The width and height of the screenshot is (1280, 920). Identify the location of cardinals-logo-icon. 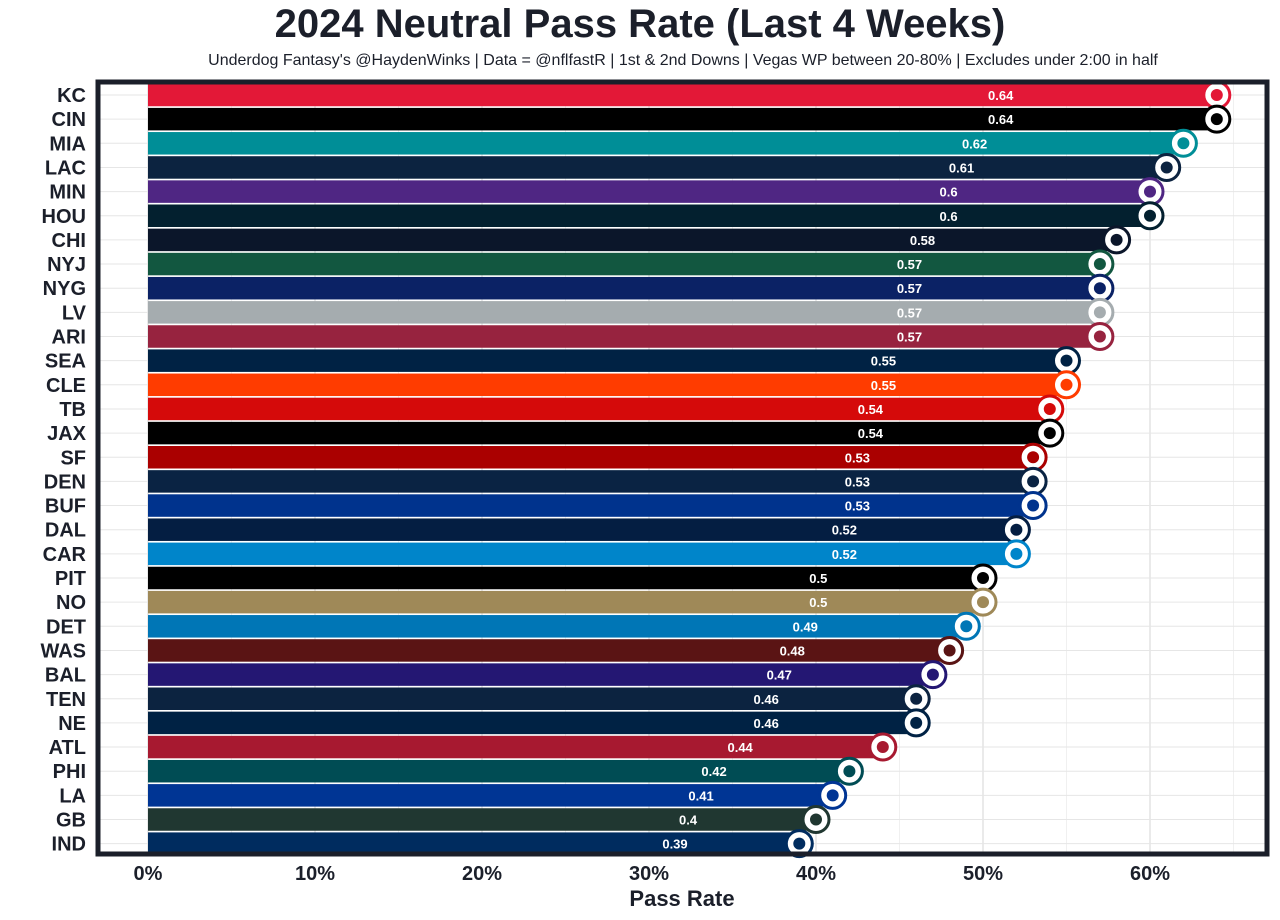
(1100, 336).